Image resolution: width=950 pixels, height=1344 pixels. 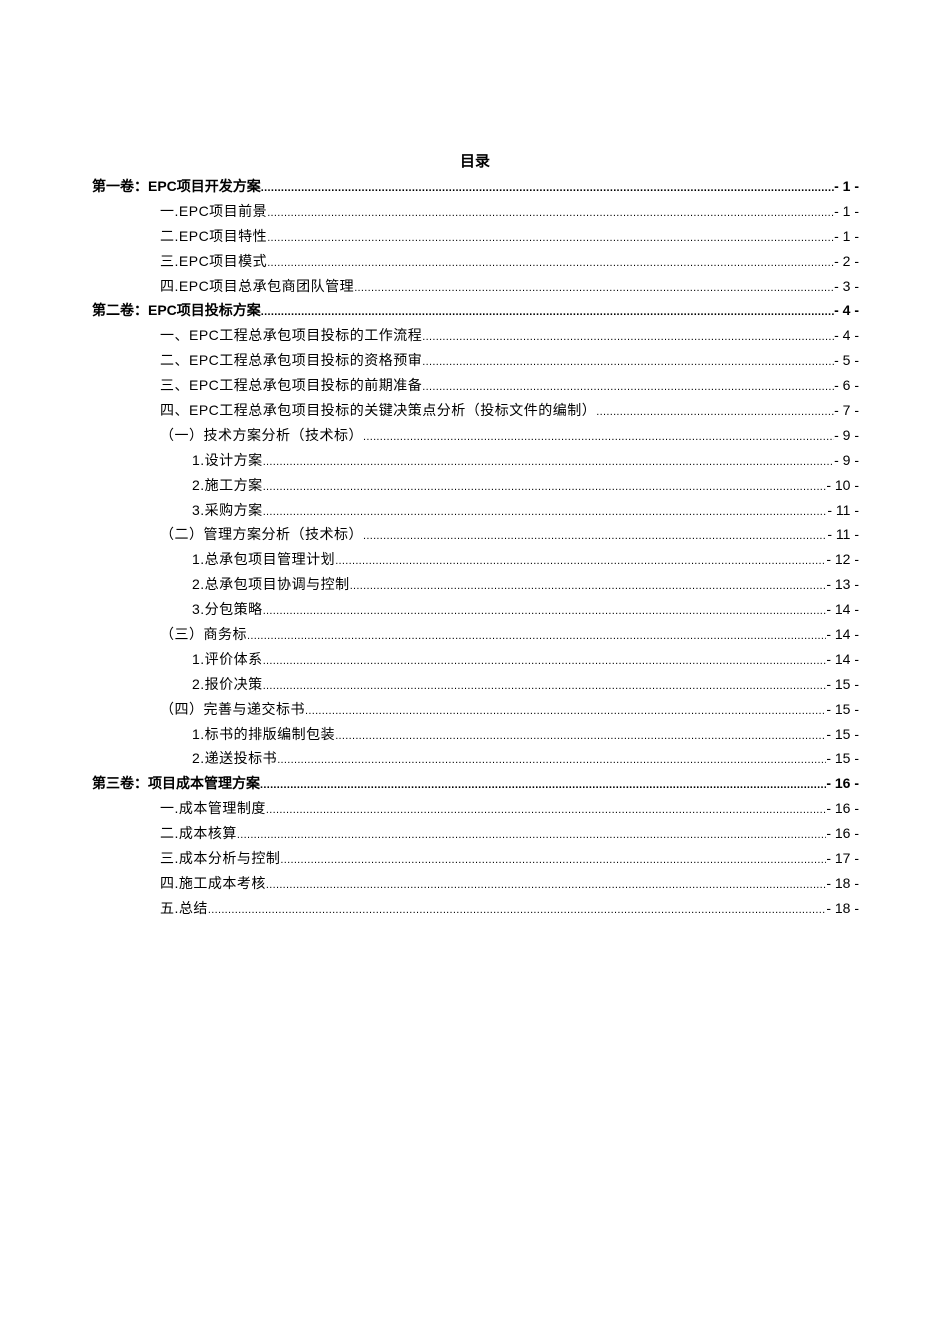 What do you see at coordinates (264, 733) in the screenshot?
I see `toc-entry-text: 1.标书的排版编制包装` at bounding box center [264, 733].